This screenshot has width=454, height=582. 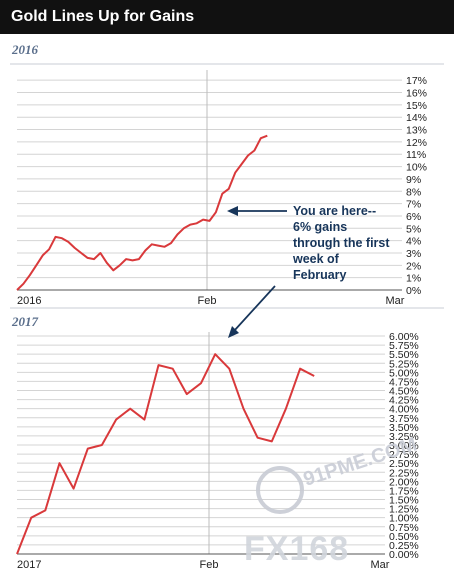 What do you see at coordinates (404, 455) in the screenshot?
I see `y-tick-label-1-11: 2.75%` at bounding box center [404, 455].